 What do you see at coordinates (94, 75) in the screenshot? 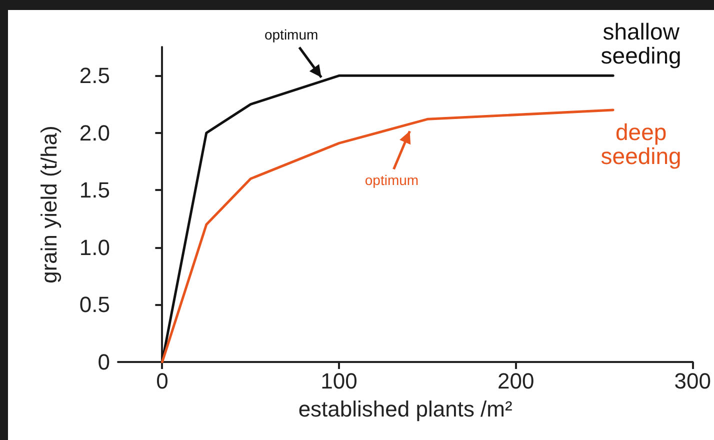
I see `y-tick-label: 2.5` at bounding box center [94, 75].